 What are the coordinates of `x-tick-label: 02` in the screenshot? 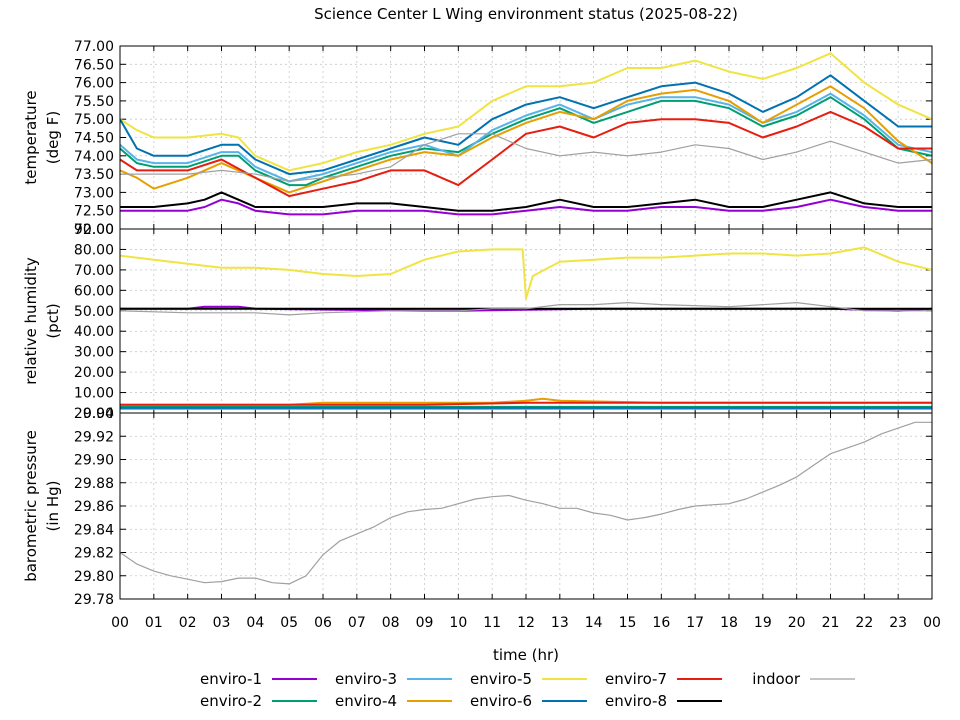 It's located at (188, 623).